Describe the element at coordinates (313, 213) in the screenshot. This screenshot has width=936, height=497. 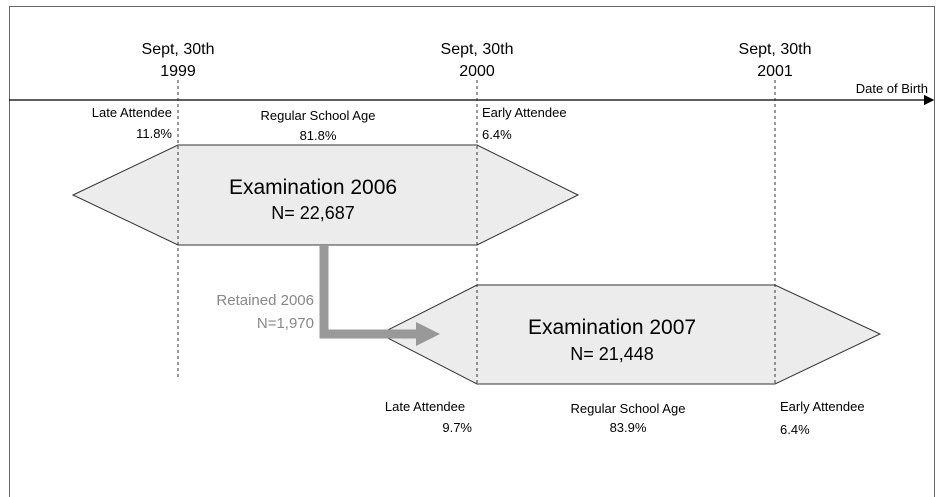
I see `exam-n: N= 22,687` at that location.